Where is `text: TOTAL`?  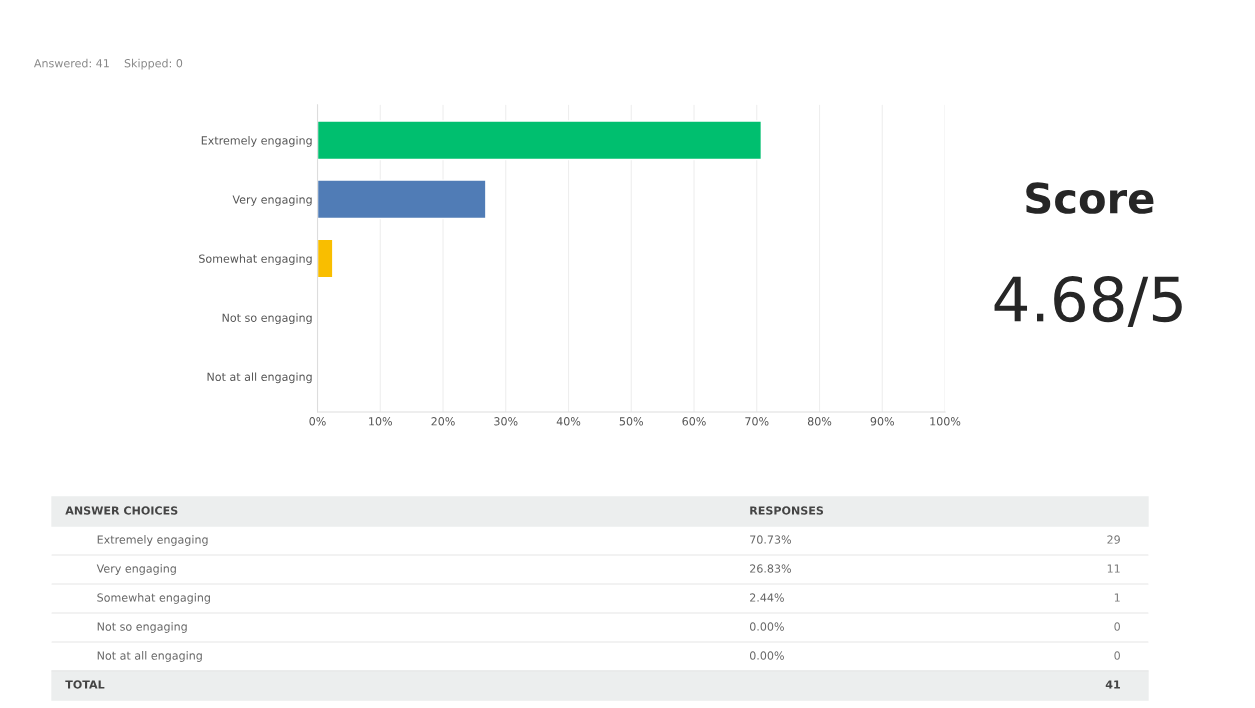 text: TOTAL is located at coordinates (85, 684).